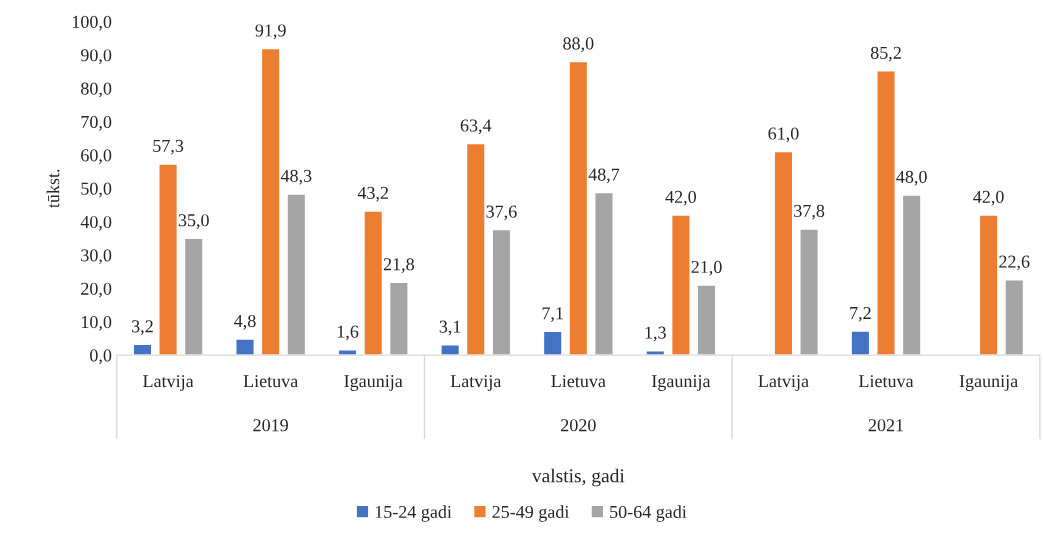 The height and width of the screenshot is (538, 1043). Describe the element at coordinates (578, 45) in the screenshot. I see `data-label: 88,0` at that location.